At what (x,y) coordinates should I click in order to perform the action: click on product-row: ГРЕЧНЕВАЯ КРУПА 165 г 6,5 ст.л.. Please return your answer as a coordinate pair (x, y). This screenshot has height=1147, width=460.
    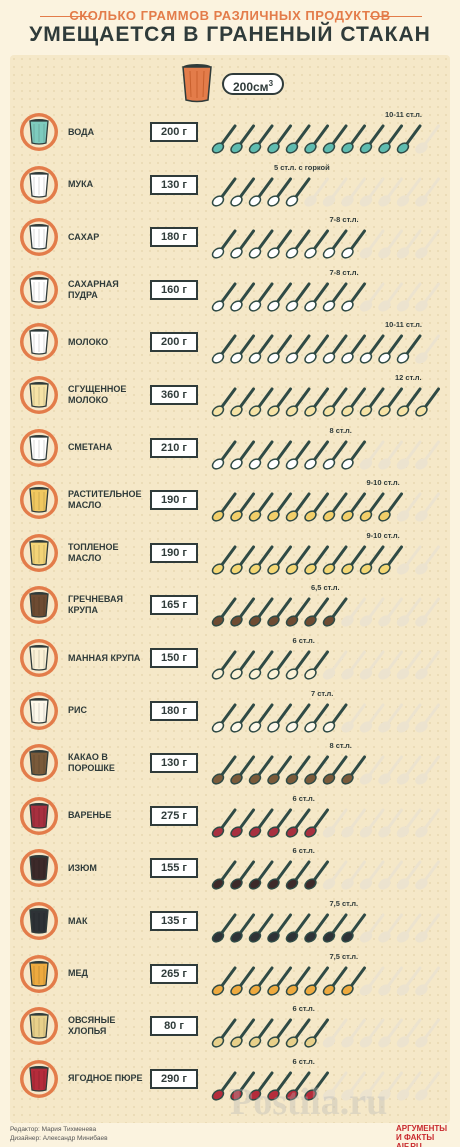
    Looking at the image, I should click on (230, 609).